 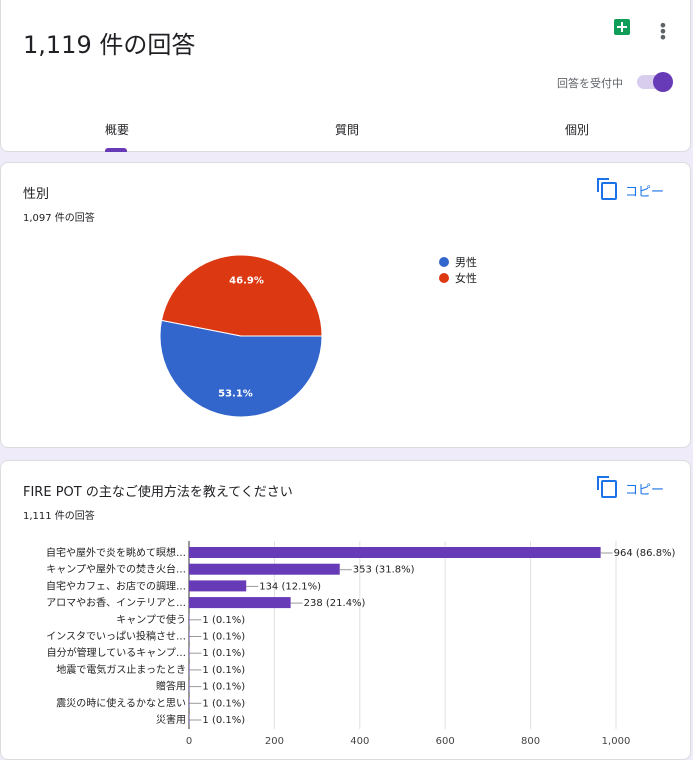 I want to click on response-count: 1,097 件の回答, so click(x=59, y=218).